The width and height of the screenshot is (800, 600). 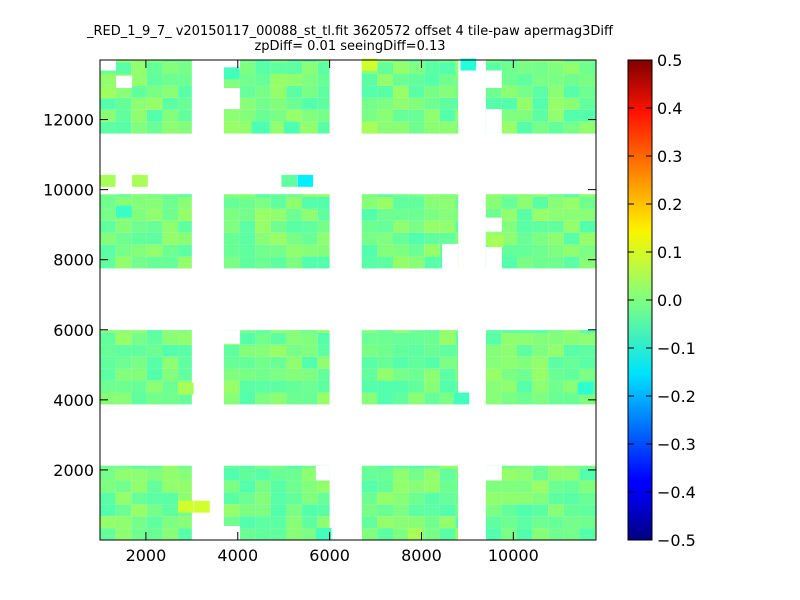 What do you see at coordinates (232, 532) in the screenshot?
I see `missing-tile` at bounding box center [232, 532].